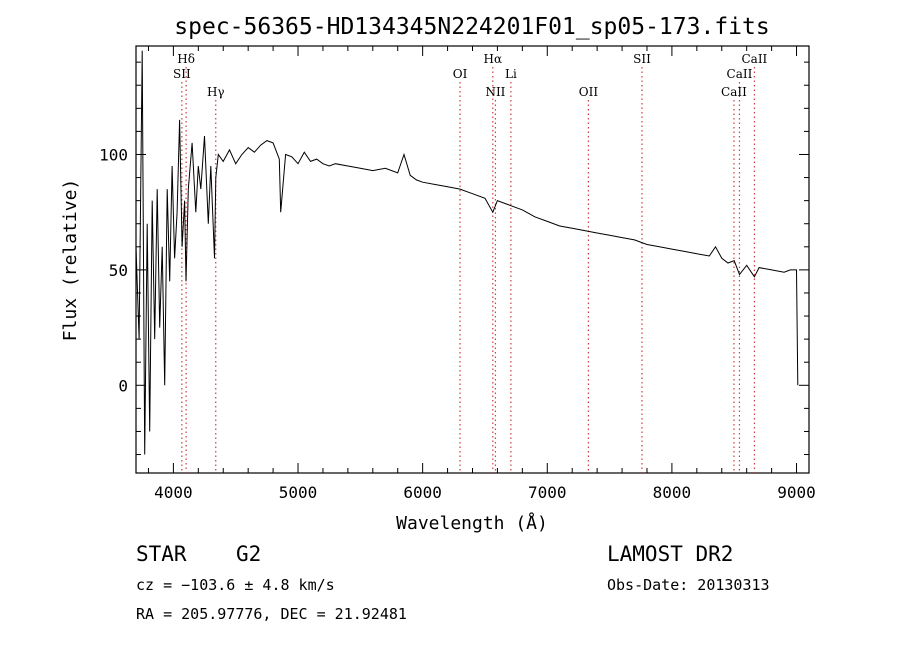 The image size is (900, 650). Describe the element at coordinates (547, 492) in the screenshot. I see `x-tick-label: 7000` at that location.